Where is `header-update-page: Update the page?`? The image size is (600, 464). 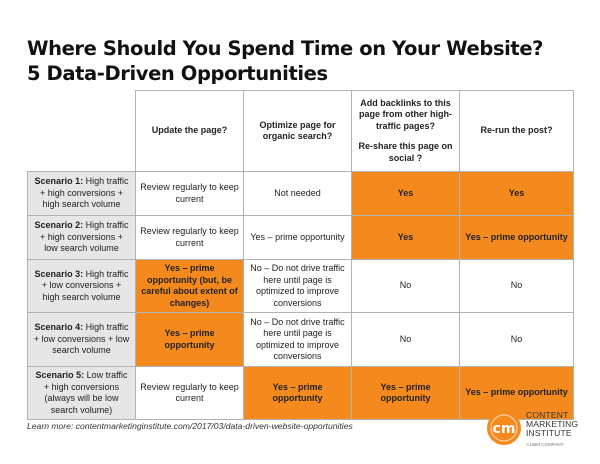 header-update-page: Update the page? is located at coordinates (189, 131).